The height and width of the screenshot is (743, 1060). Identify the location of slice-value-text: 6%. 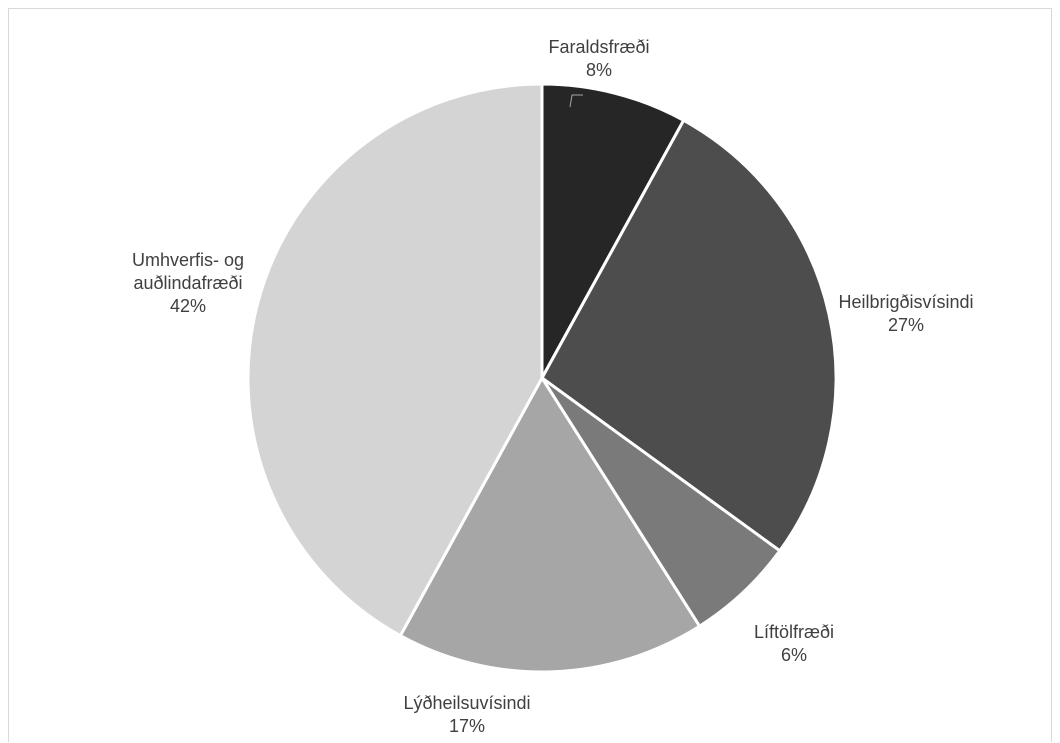
(794, 655).